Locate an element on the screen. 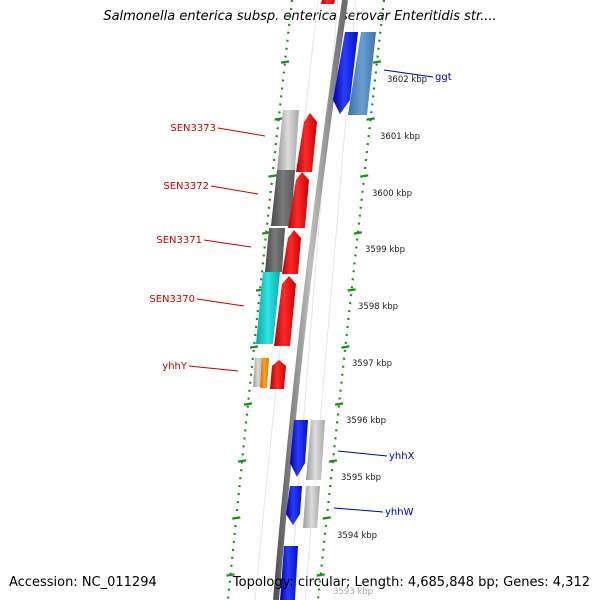 The width and height of the screenshot is (600, 600). ruler-label-3601: 3601 kbp is located at coordinates (400, 137).